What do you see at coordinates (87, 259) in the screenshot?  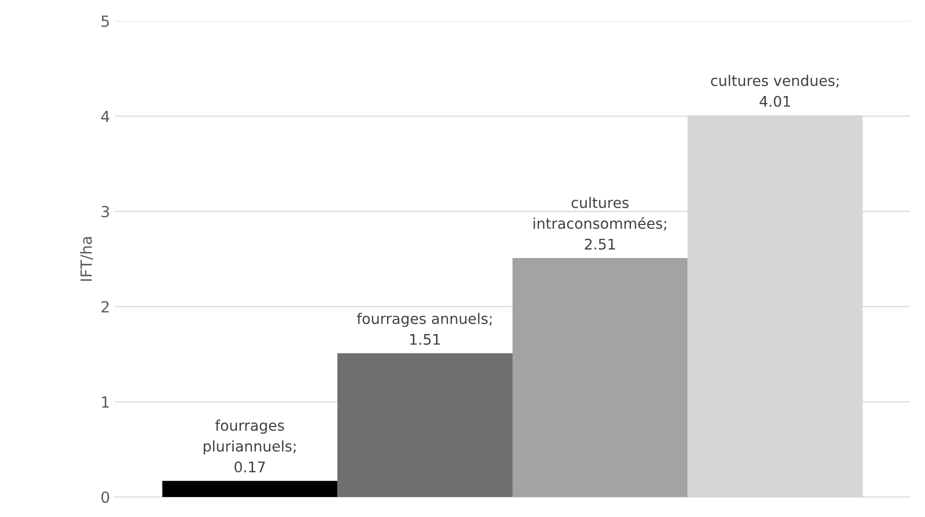 I see `y-axis-title: IFT/ha` at bounding box center [87, 259].